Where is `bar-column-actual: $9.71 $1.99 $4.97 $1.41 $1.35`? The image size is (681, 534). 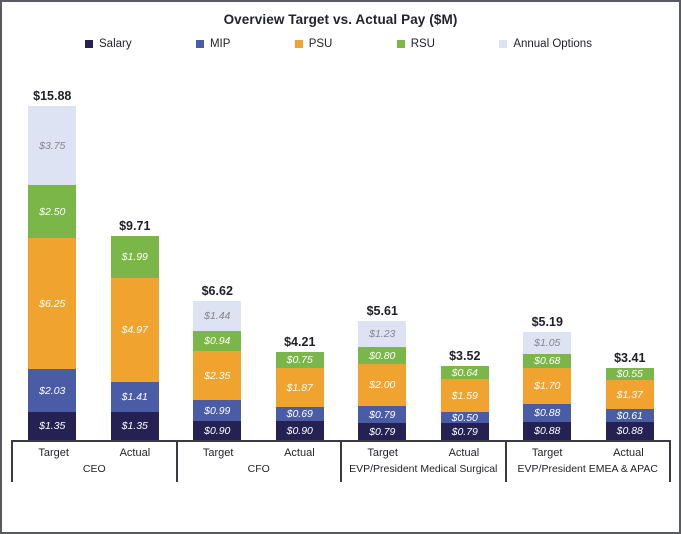 bar-column-actual: $9.71 $1.99 $4.97 $1.41 $1.35 is located at coordinates (135, 250).